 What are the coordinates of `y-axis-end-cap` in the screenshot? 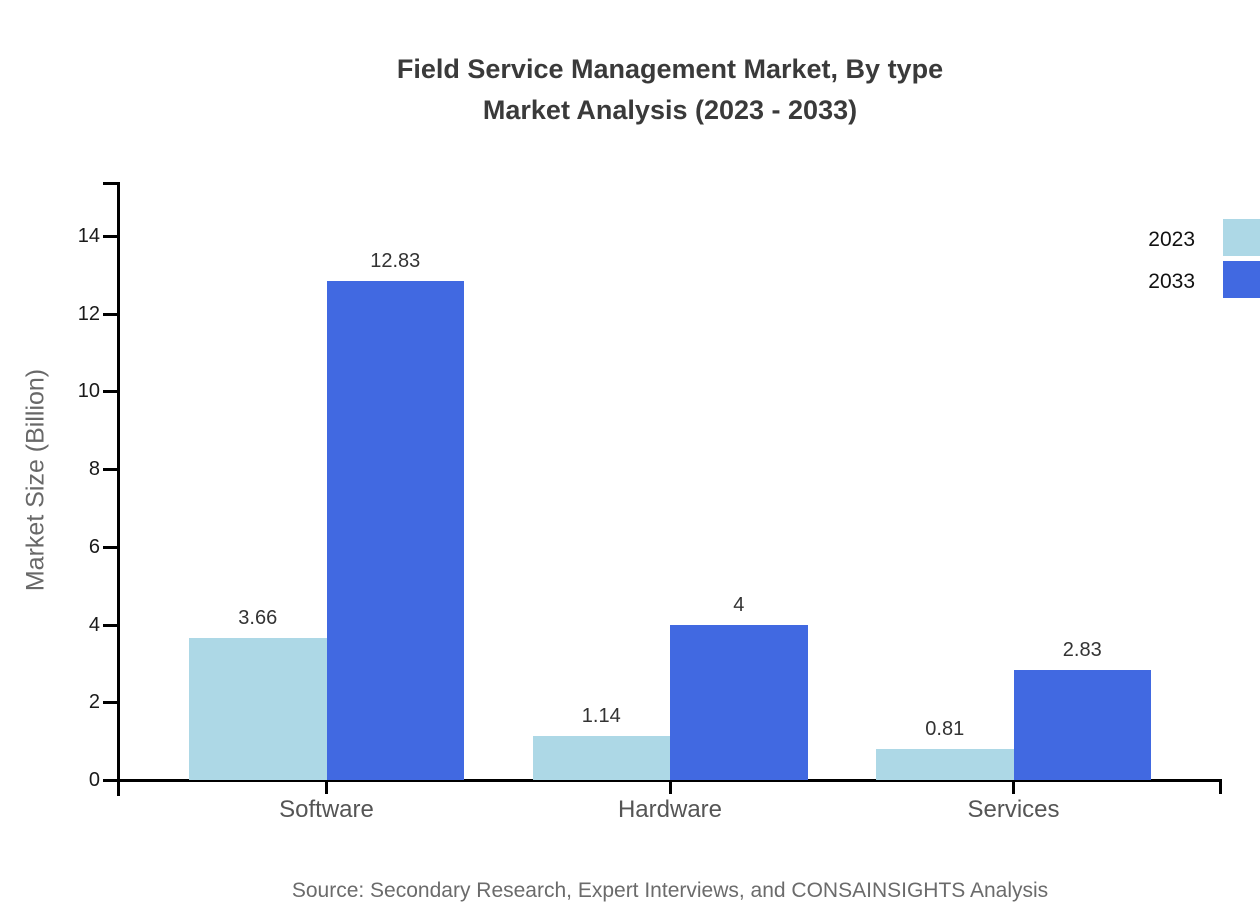 It's located at (111, 183).